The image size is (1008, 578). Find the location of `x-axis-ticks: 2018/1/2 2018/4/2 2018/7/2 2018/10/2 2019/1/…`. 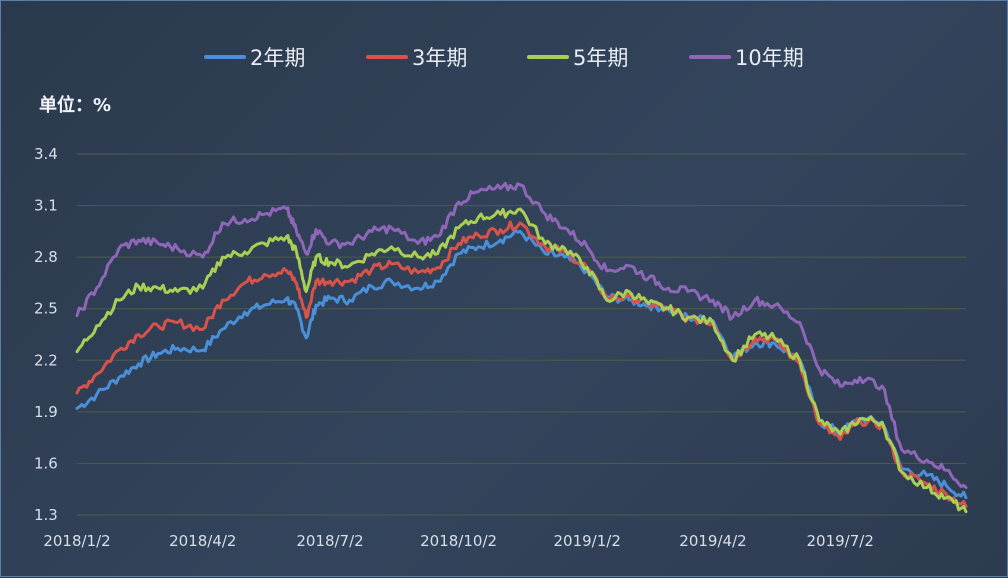

x-axis-ticks: 2018/1/2 2018/4/2 2018/7/2 2018/10/2 2019/1/… is located at coordinates (458, 541).